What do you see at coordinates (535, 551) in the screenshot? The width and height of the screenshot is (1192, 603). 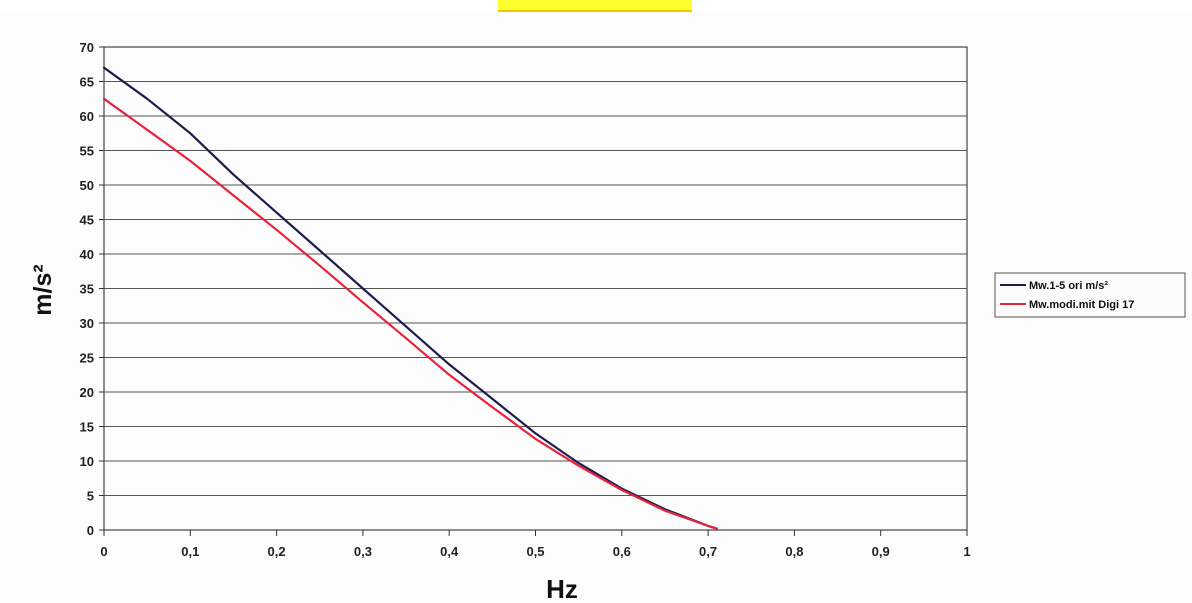 I see `x-tick-label-5: 0,5` at bounding box center [535, 551].